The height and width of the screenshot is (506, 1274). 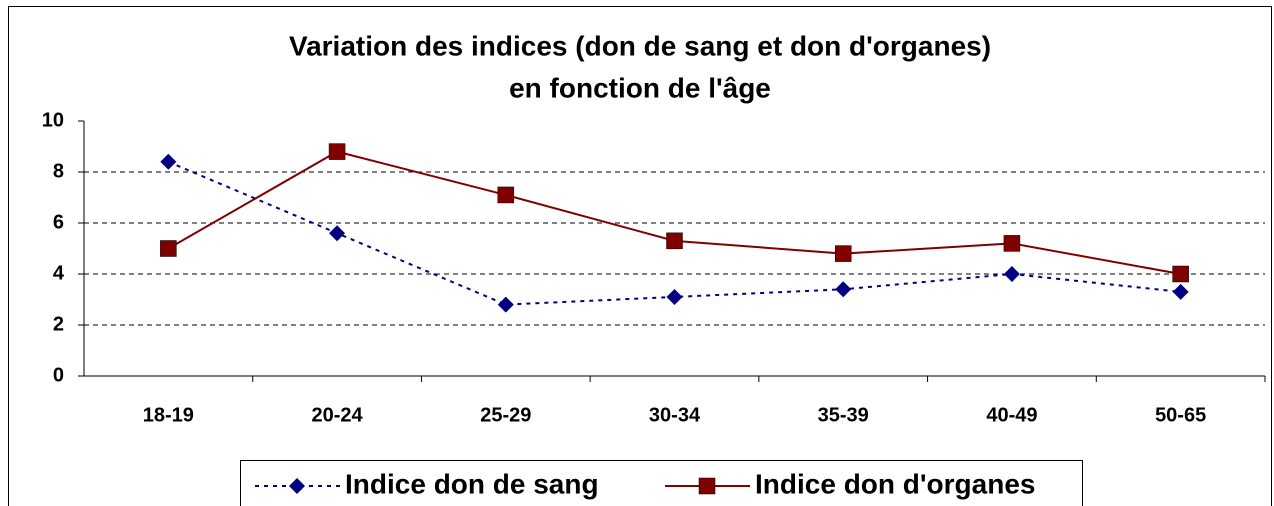 I want to click on x-tick-label: 35-39, so click(x=843, y=415).